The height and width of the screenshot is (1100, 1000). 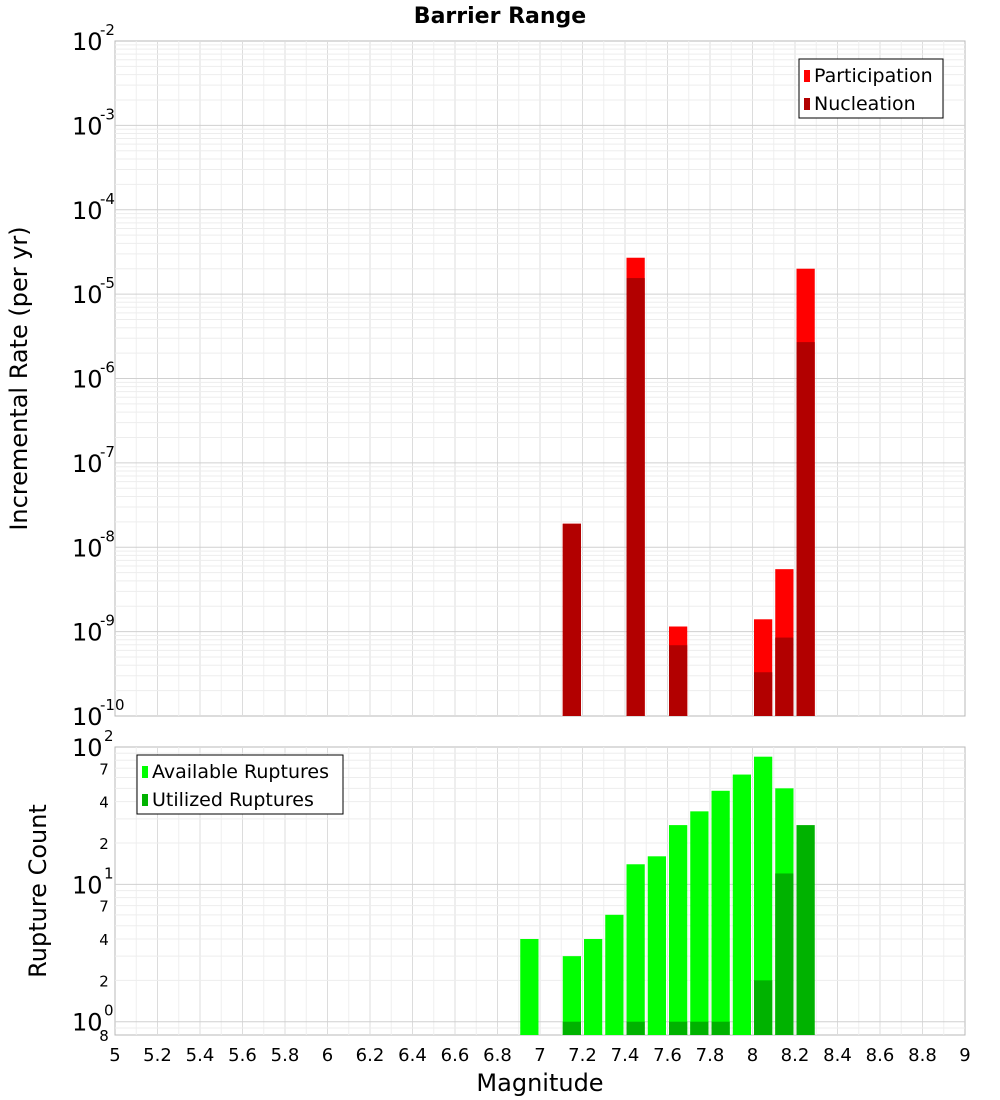 I want to click on y-minor-tick-label: 8, so click(x=104, y=1036).